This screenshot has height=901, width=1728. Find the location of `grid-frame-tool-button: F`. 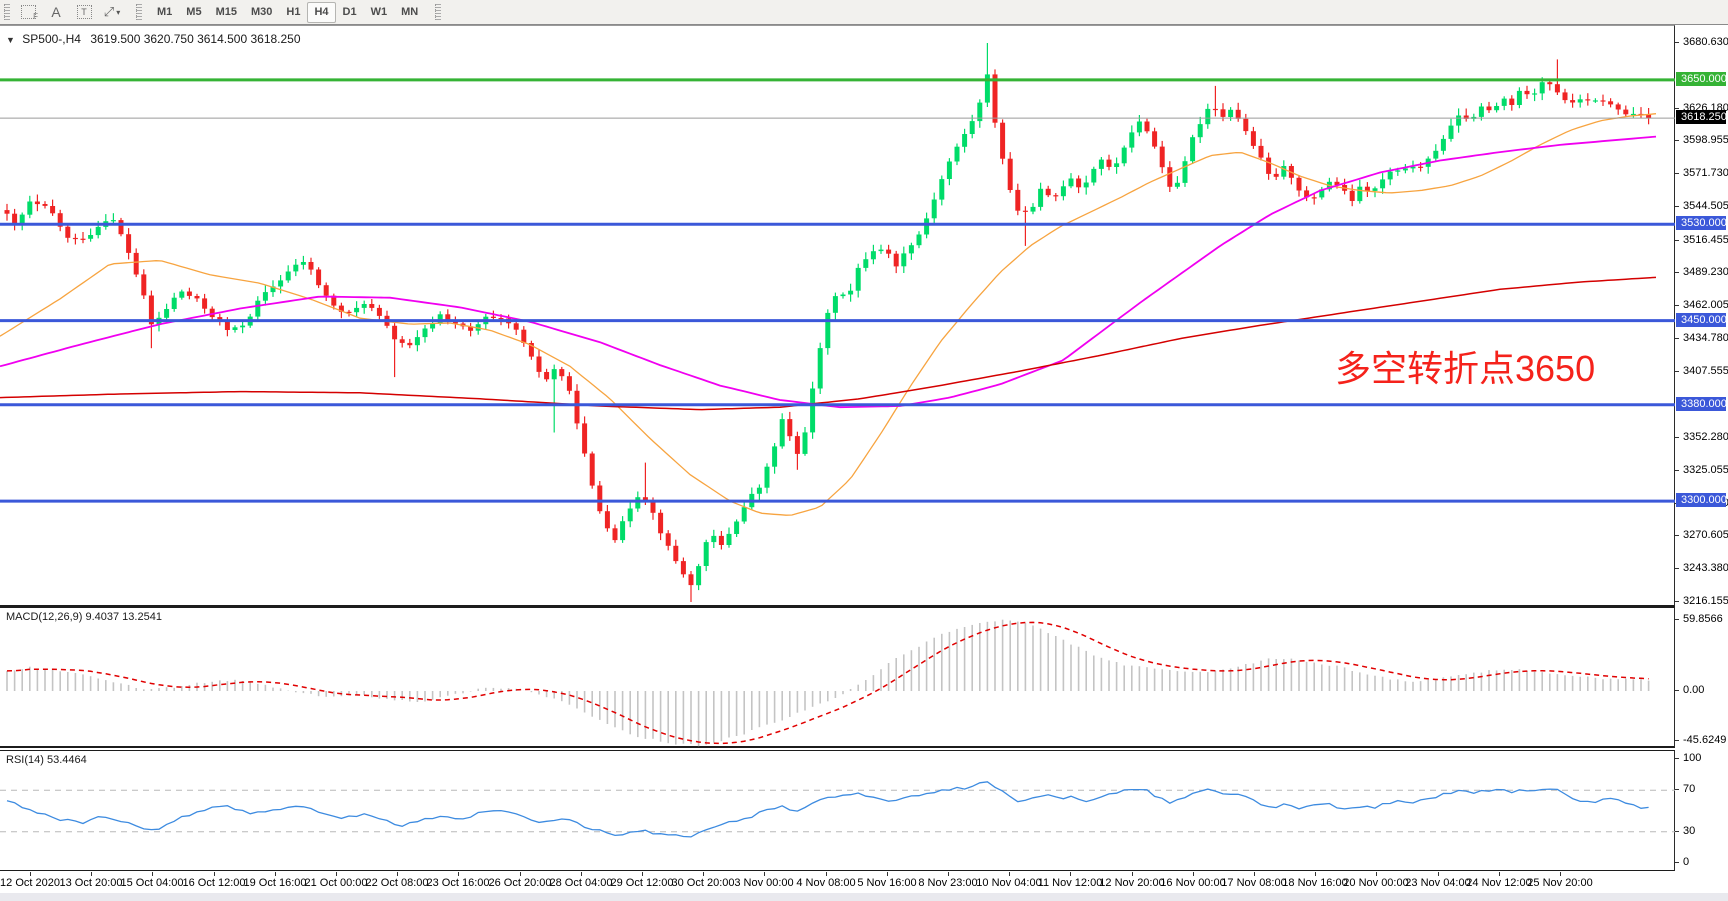

grid-frame-tool-button: F is located at coordinates (28, 12).